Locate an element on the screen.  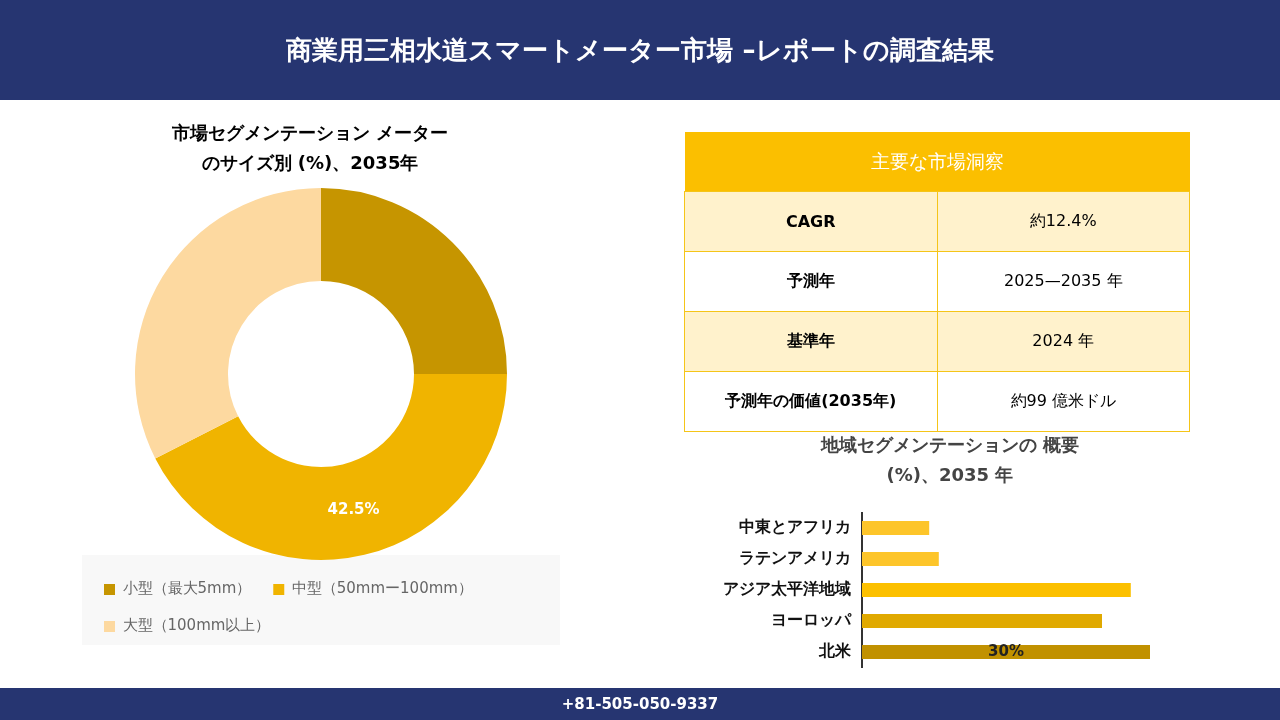
data-label: 30% is located at coordinates (1006, 650).